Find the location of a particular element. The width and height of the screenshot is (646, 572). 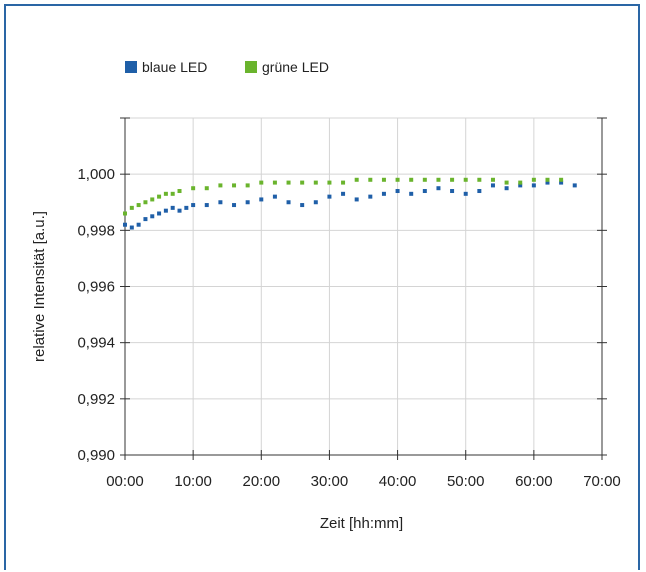

series-blue is located at coordinates (350, 205).